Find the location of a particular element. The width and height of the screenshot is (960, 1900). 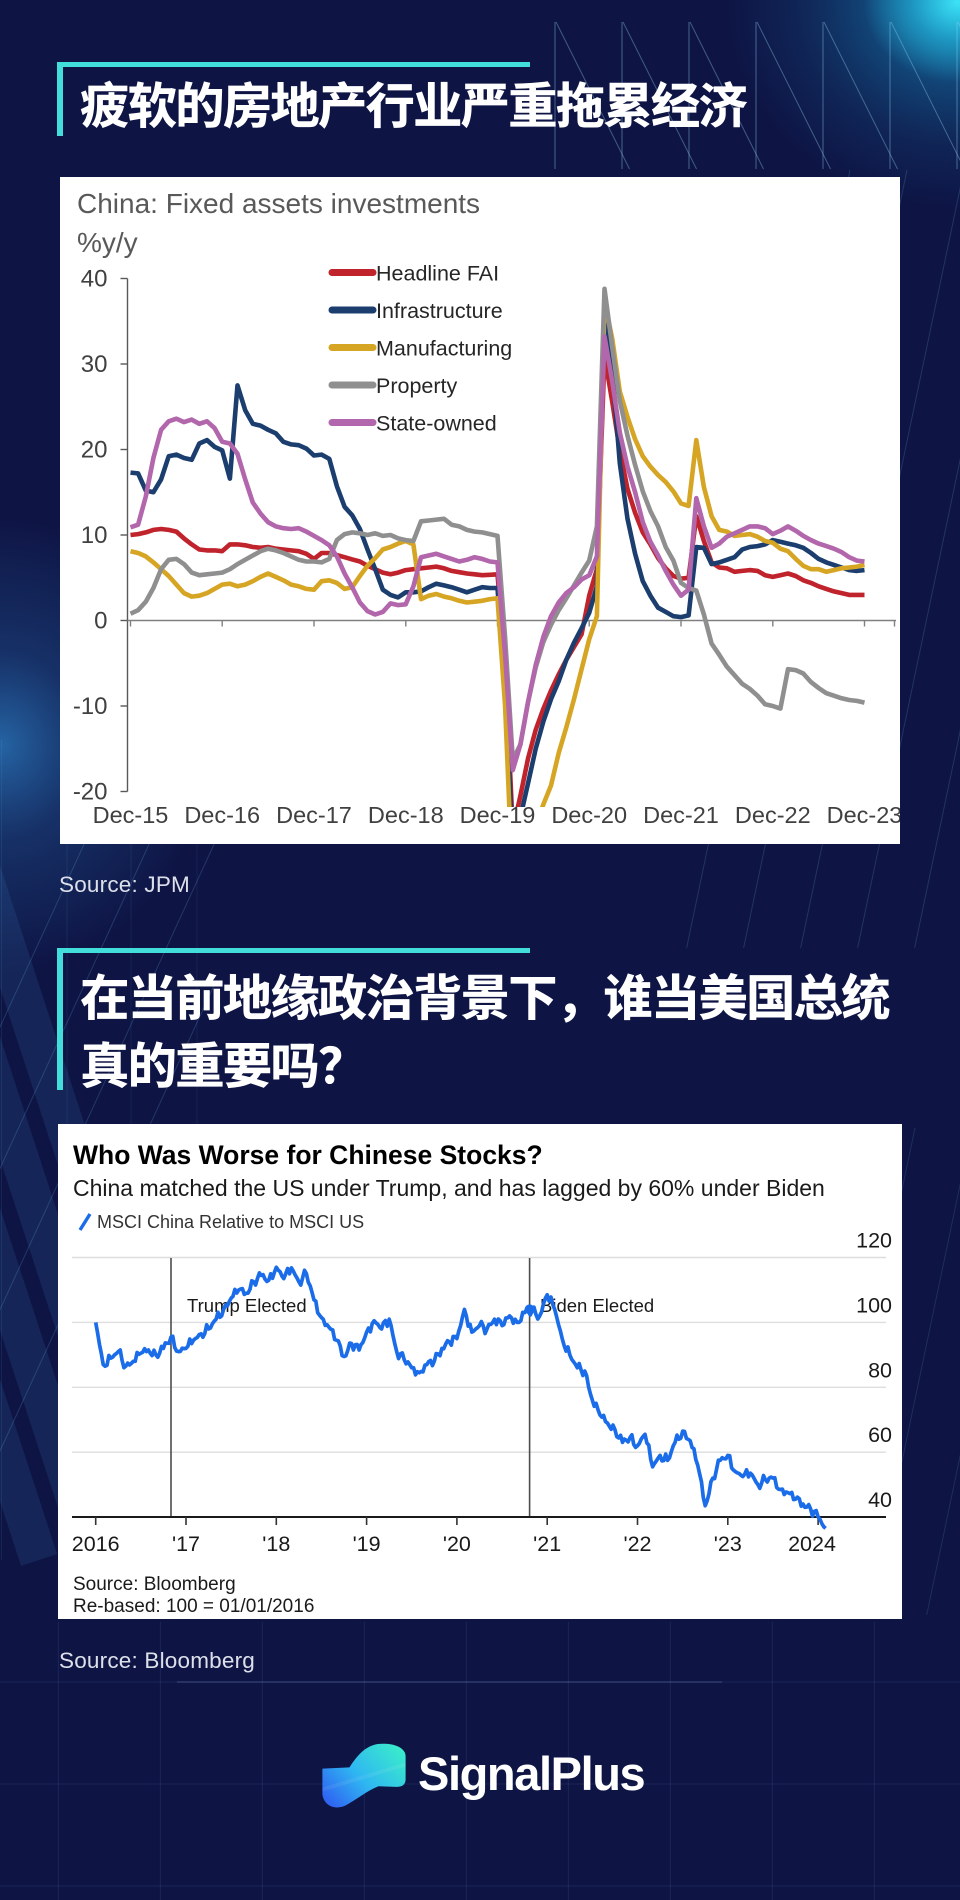

svg-text: MSCI China Relative to MSCI US is located at coordinates (230, 1222).